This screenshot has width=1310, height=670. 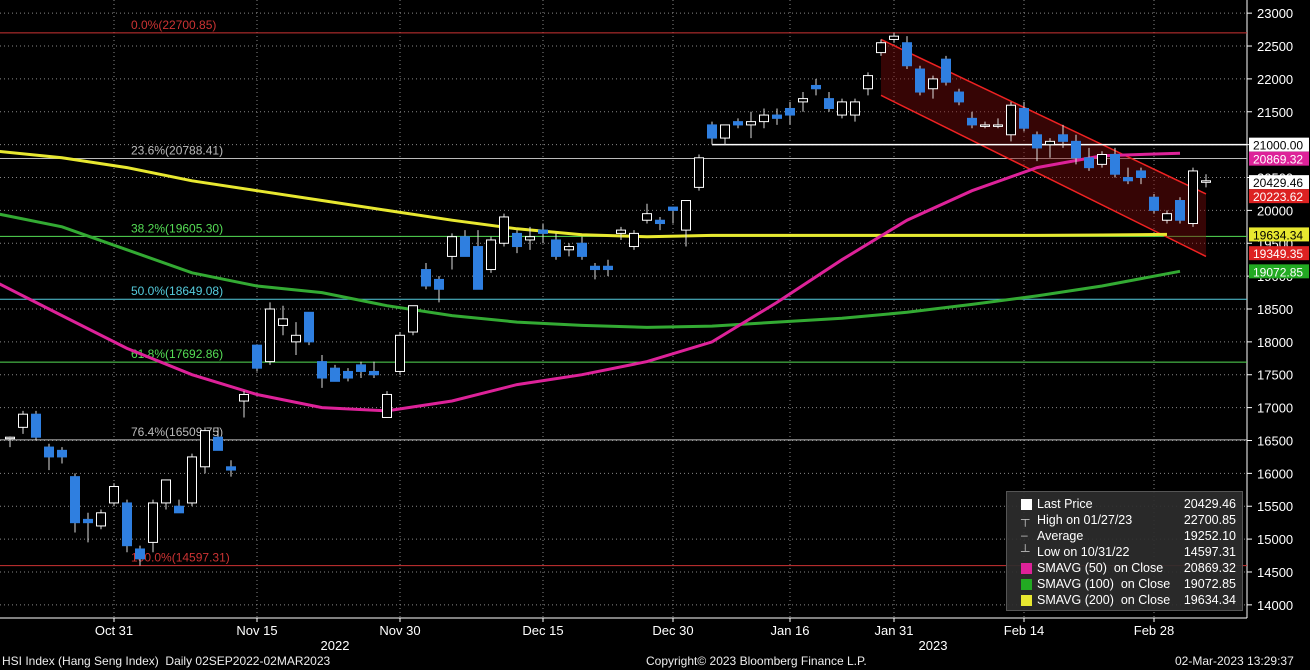 I want to click on y-tick-label: 18000, so click(x=1275, y=342).